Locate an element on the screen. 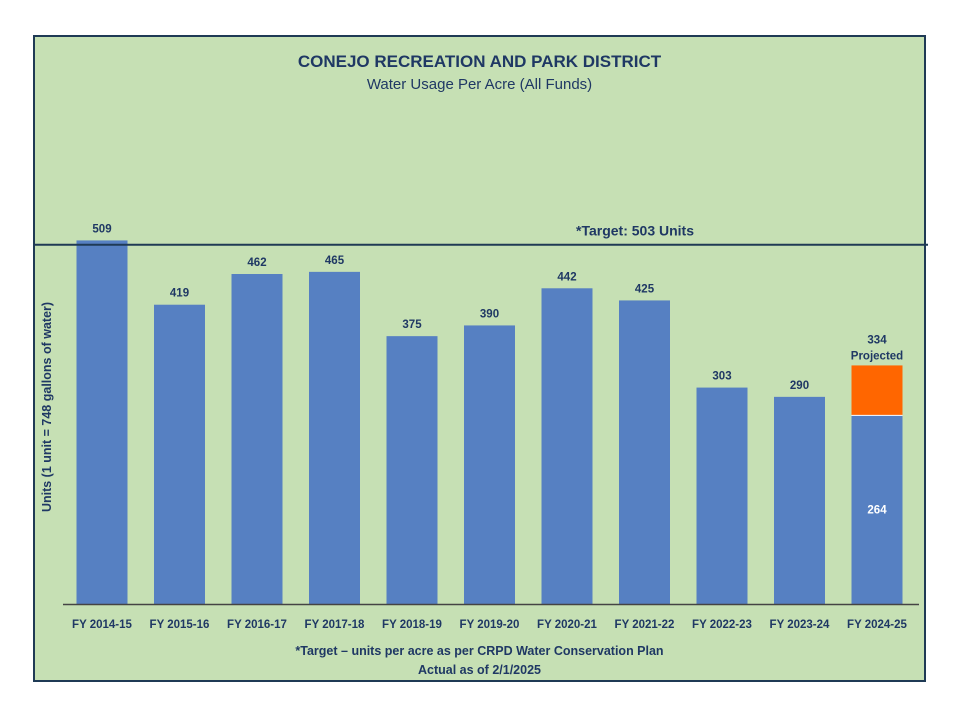 Image resolution: width=960 pixels, height=720 pixels. x-tick-label: FY 2016-17 is located at coordinates (257, 625).